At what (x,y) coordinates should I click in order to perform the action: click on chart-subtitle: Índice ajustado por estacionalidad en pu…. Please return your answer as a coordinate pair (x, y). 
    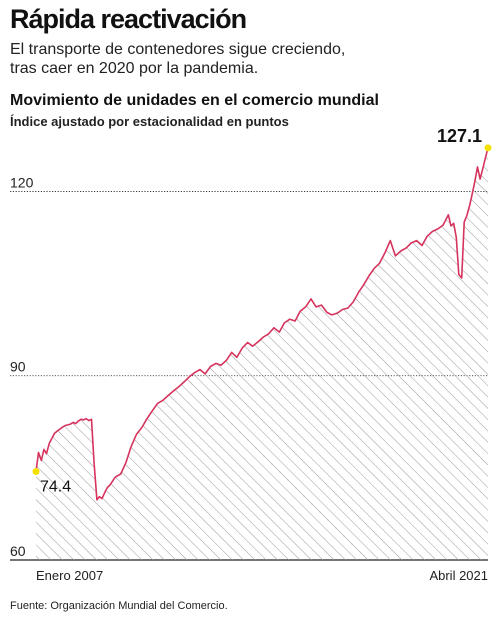
    Looking at the image, I should click on (149, 121).